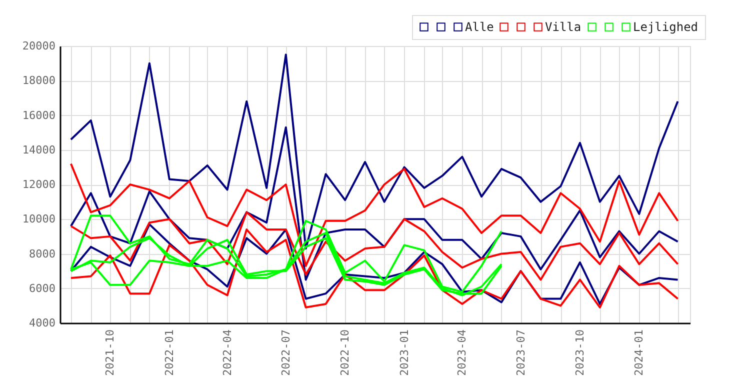 This screenshot has height=385, width=750. I want to click on x-tick-label: 2024-01, so click(639, 353).